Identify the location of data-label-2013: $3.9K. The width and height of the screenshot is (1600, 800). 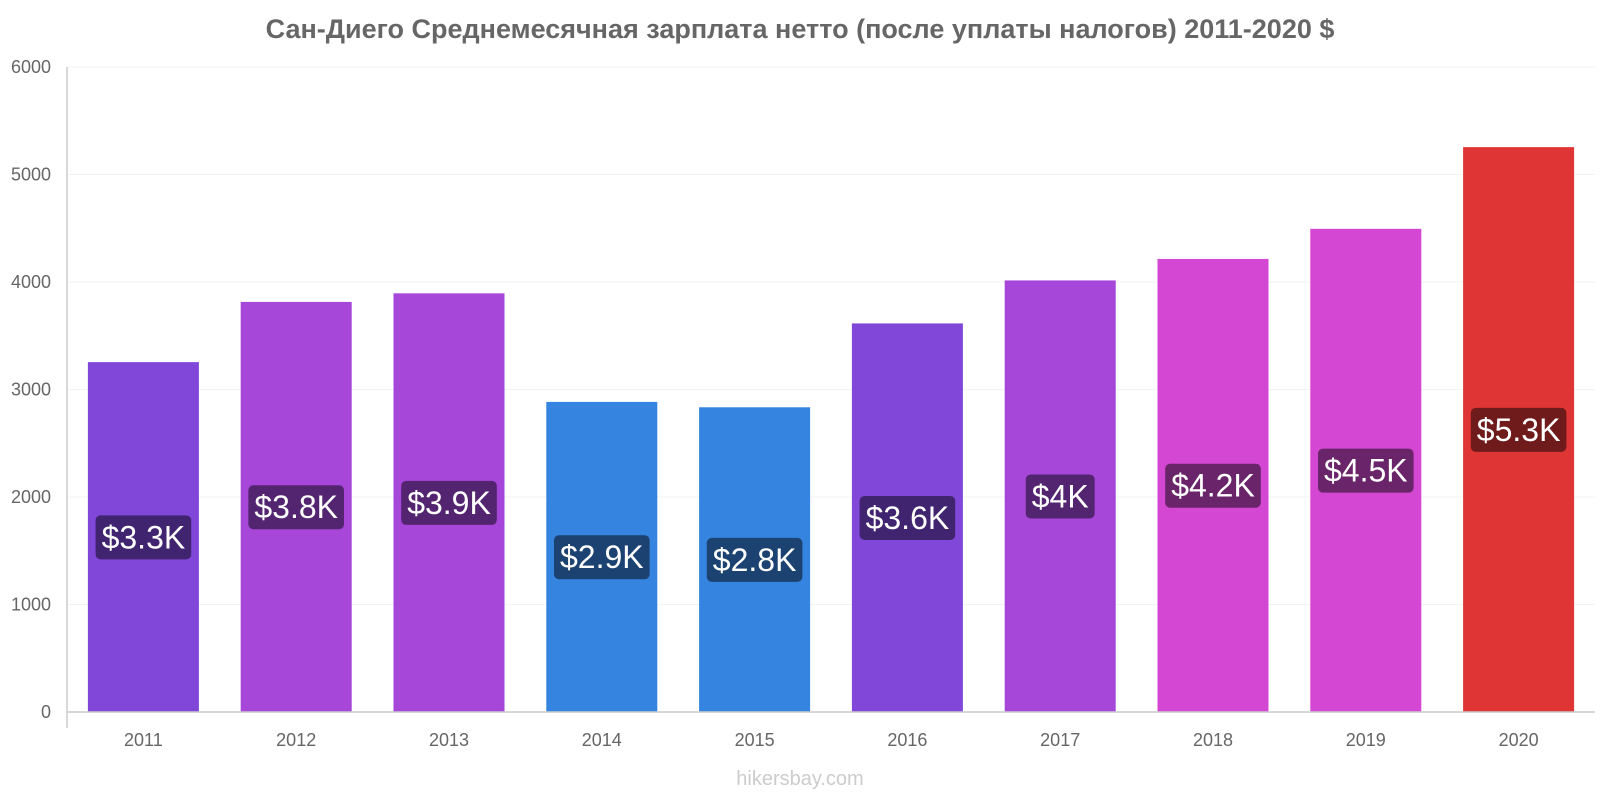
(449, 502).